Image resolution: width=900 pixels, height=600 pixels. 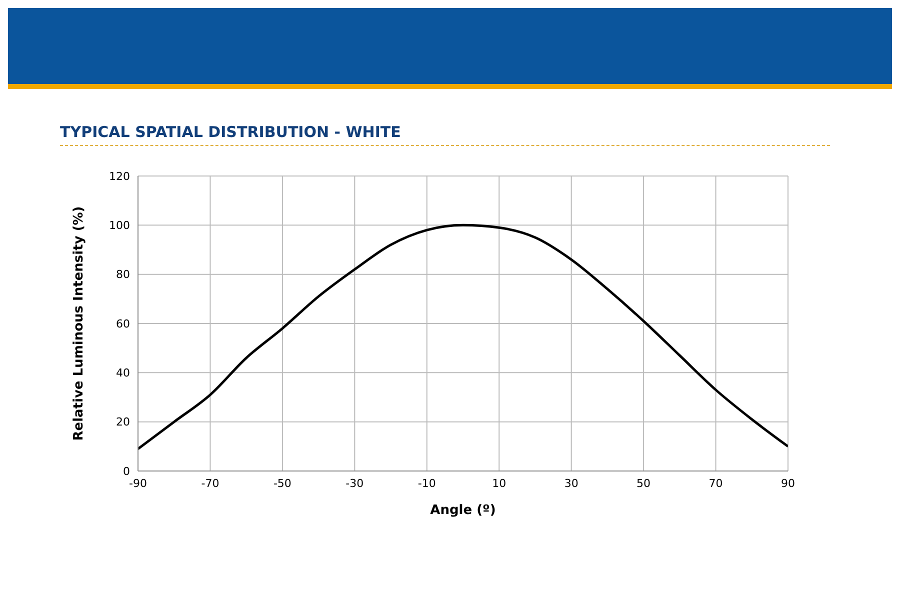 I want to click on y-tick-label: 80, so click(x=123, y=275).